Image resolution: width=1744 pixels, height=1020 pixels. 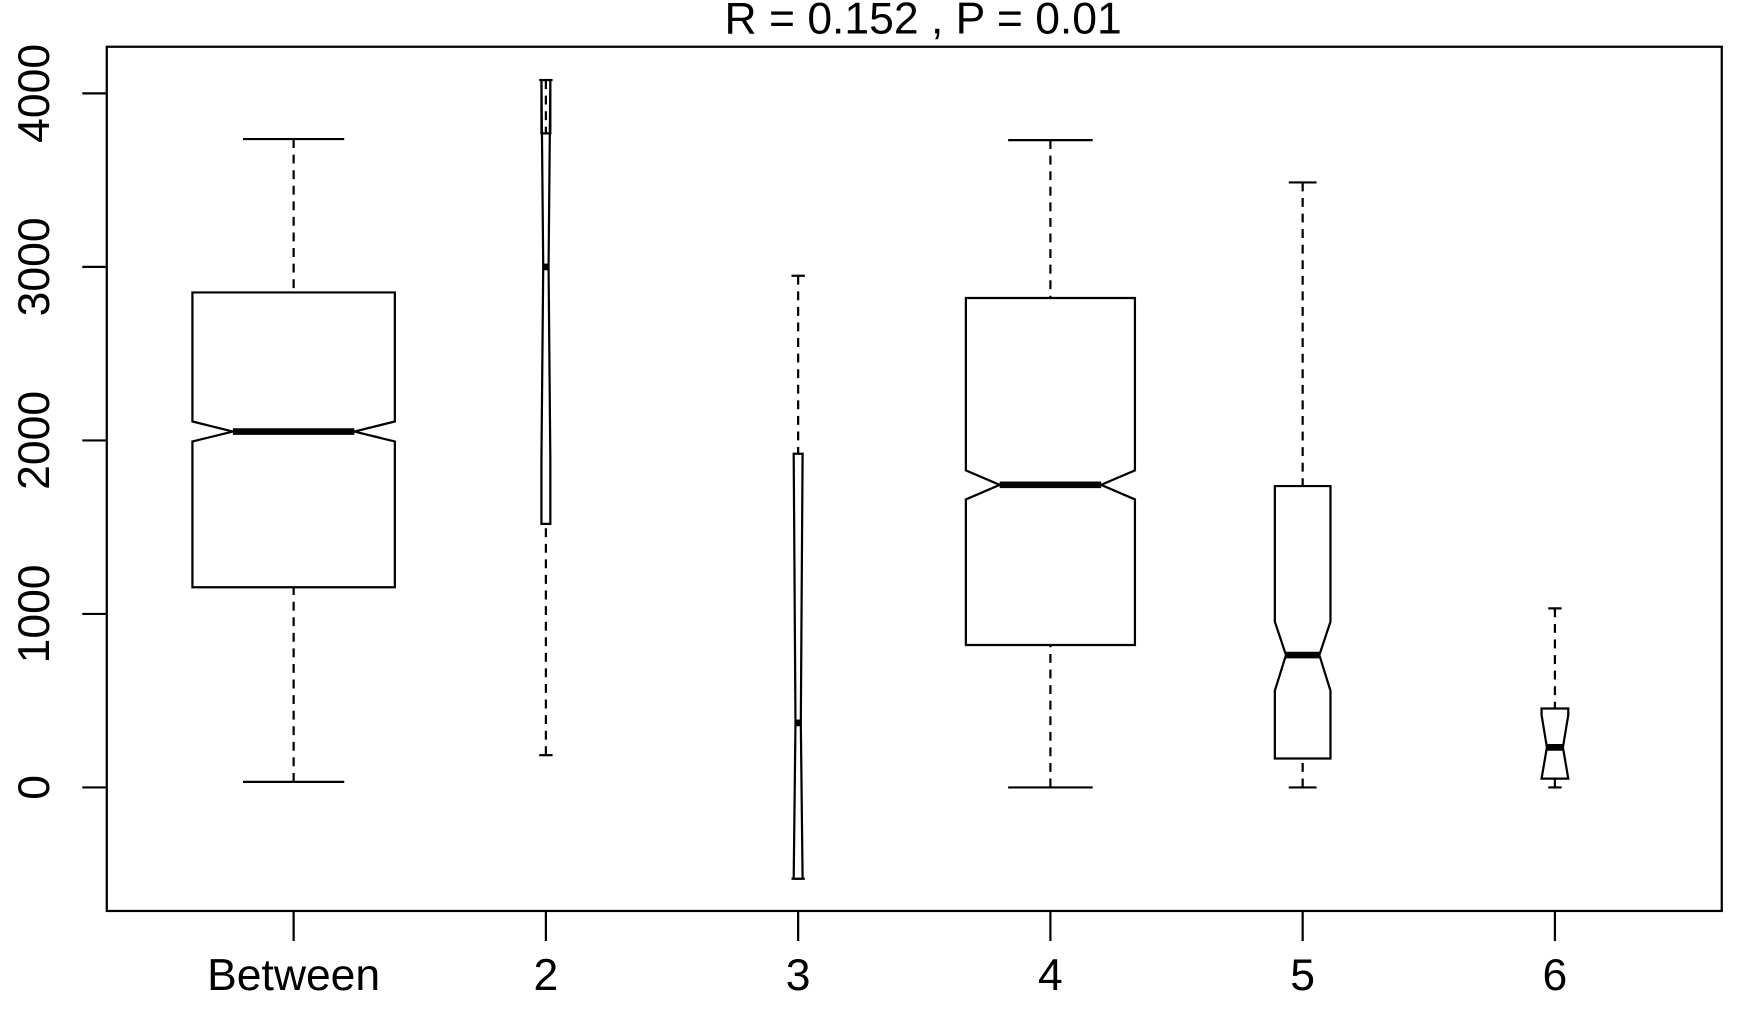 I want to click on x-tick-label: 6, so click(x=1555, y=975).